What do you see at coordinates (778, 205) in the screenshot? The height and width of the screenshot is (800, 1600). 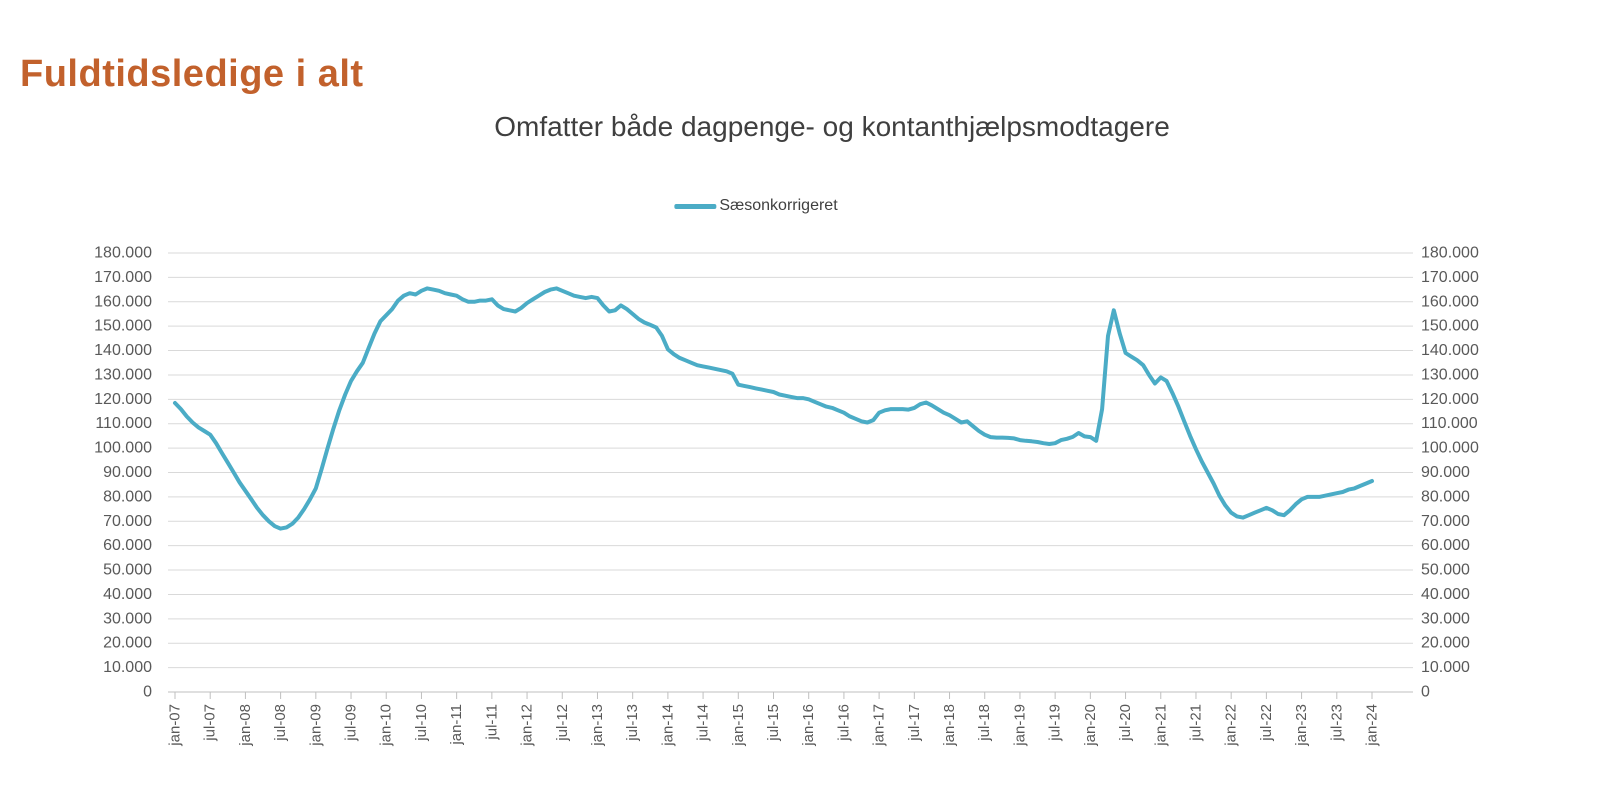 I see `legend-label: Sæsonkorrigeret` at bounding box center [778, 205].